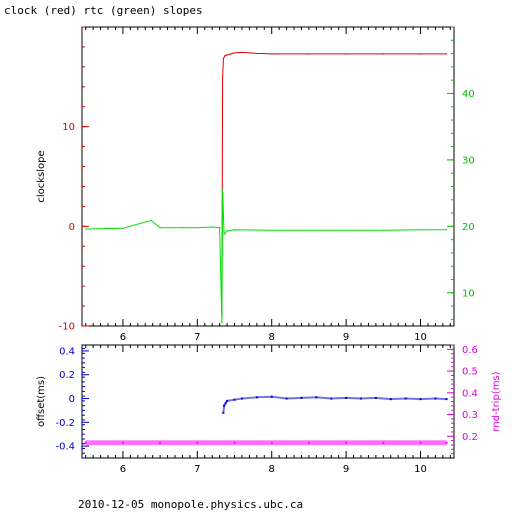  I want to click on y-left-tick-label: -10, so click(67, 327).